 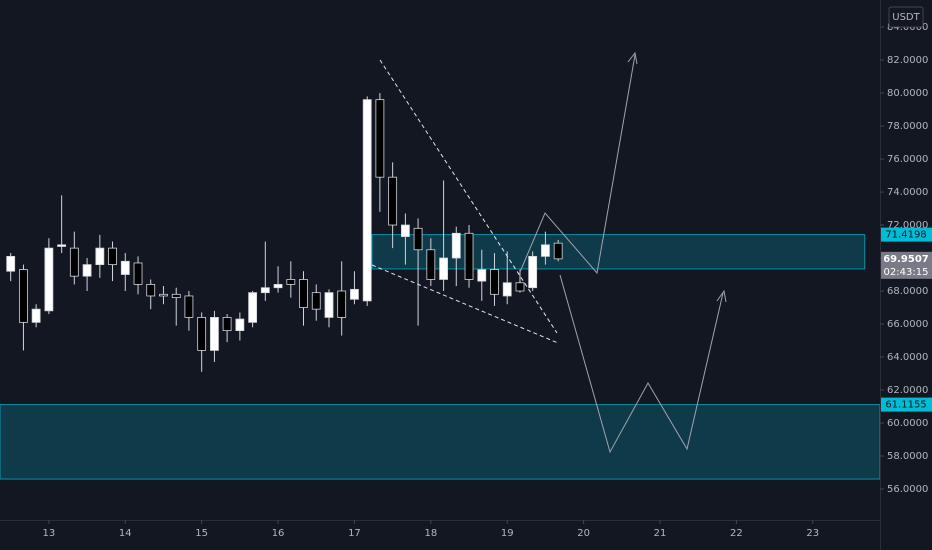 What do you see at coordinates (430, 533) in the screenshot?
I see `x-tick-label: 18` at bounding box center [430, 533].